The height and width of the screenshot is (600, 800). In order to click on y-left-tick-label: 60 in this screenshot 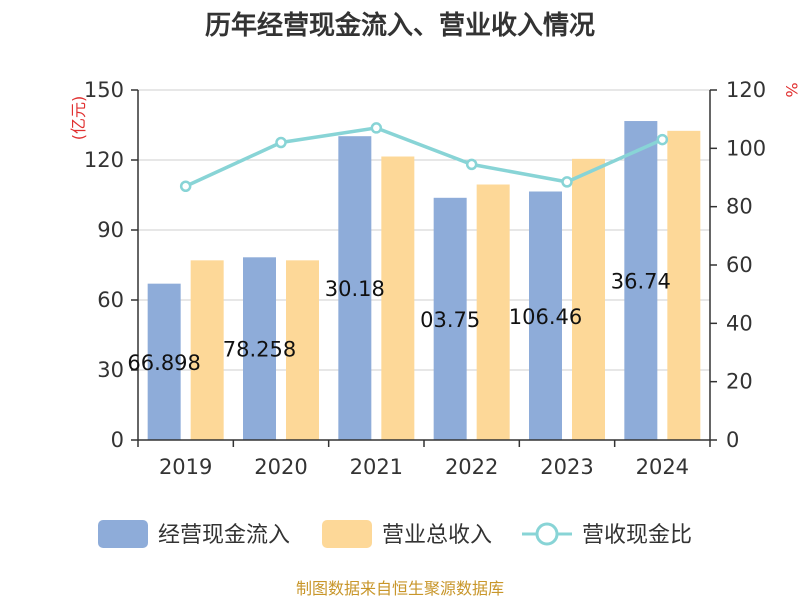, I will do `click(110, 300)`.